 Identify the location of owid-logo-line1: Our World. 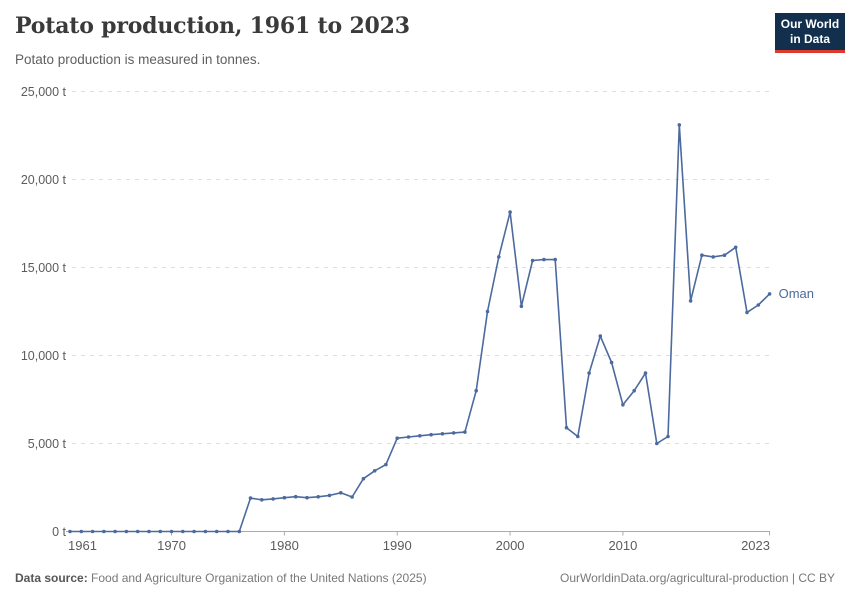
(810, 24).